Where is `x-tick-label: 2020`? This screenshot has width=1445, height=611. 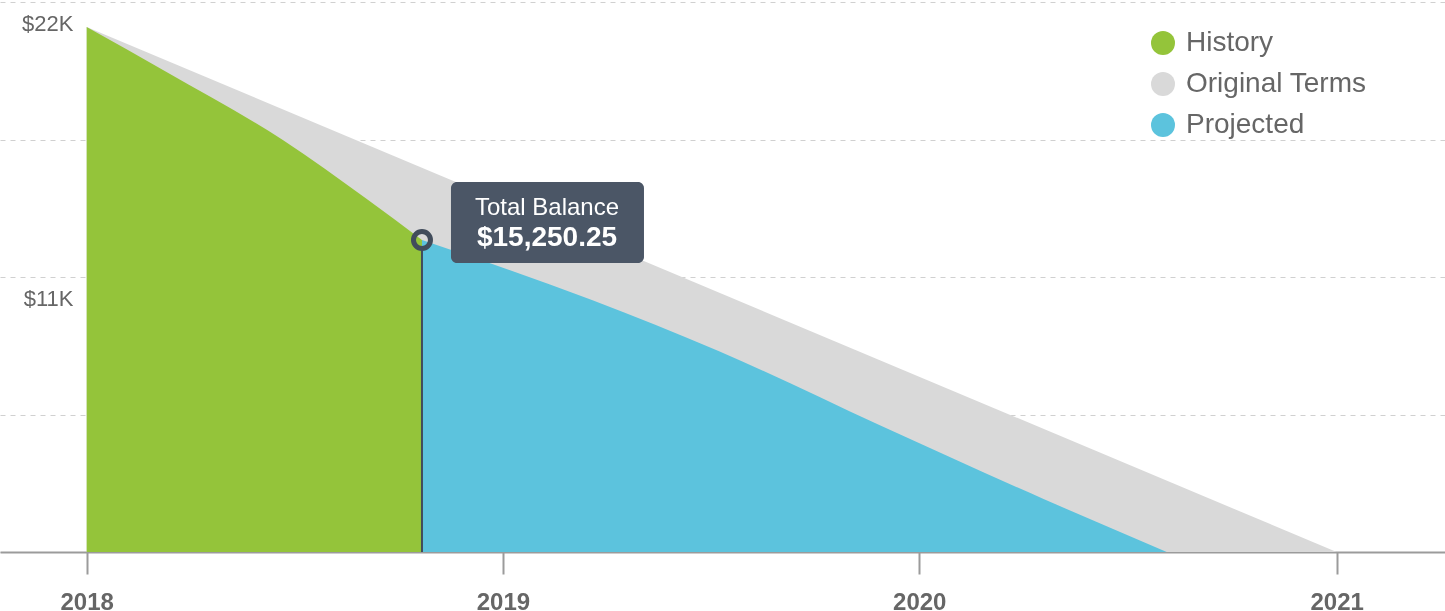 x-tick-label: 2020 is located at coordinates (920, 599).